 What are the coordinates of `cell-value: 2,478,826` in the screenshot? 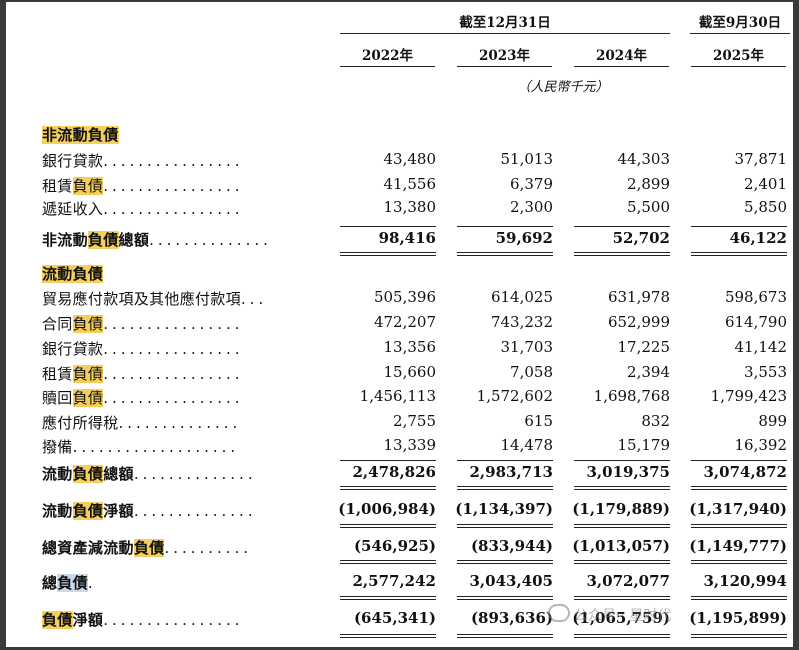 It's located at (394, 472).